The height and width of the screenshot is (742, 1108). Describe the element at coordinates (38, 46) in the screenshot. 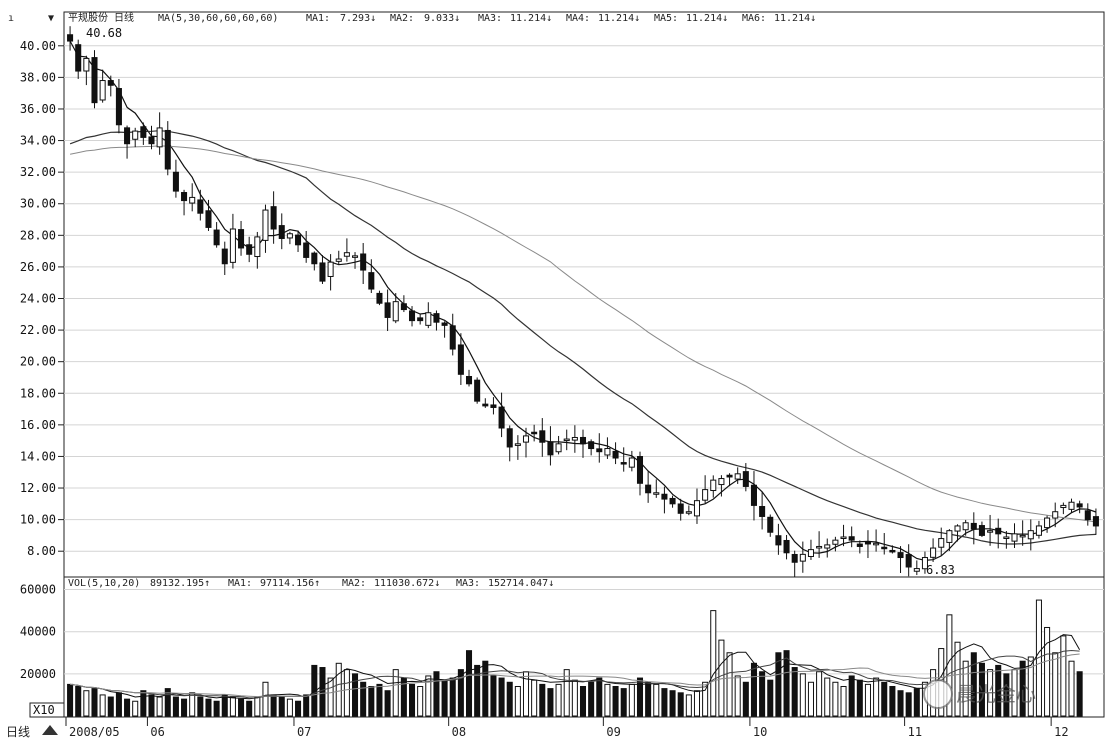

I see `price-tick-label: 40.00` at that location.